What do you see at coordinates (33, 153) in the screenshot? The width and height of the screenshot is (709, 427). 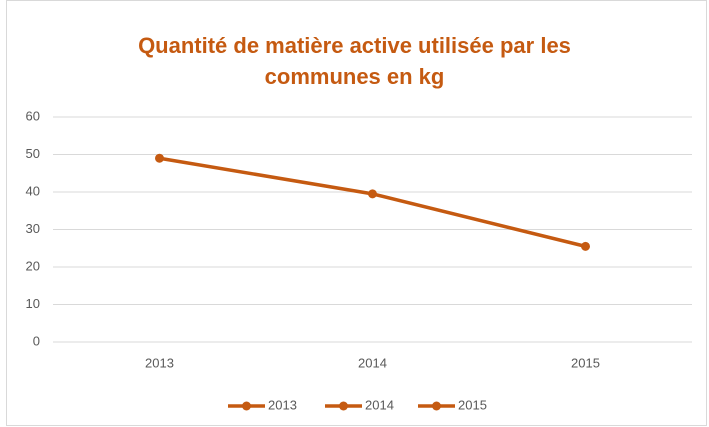 I see `y-tick-label: 50` at bounding box center [33, 153].